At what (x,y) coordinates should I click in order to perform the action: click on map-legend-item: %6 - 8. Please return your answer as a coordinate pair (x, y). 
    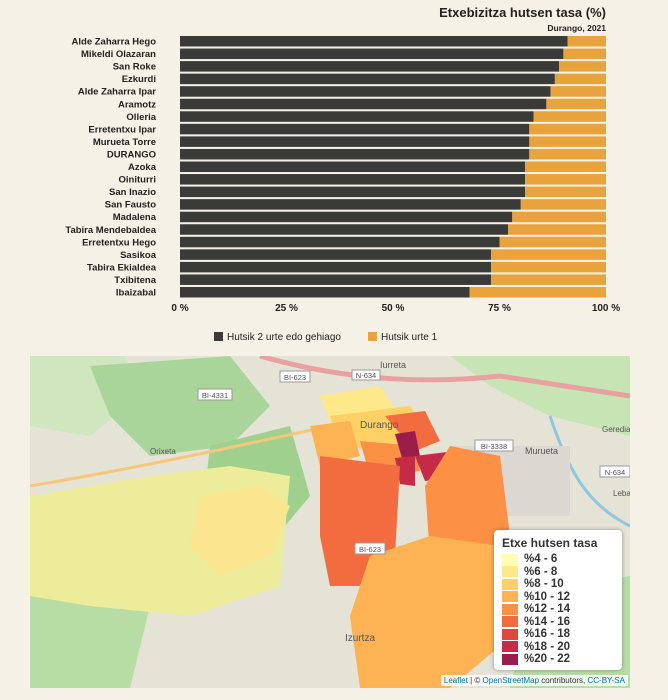
    Looking at the image, I should click on (558, 572).